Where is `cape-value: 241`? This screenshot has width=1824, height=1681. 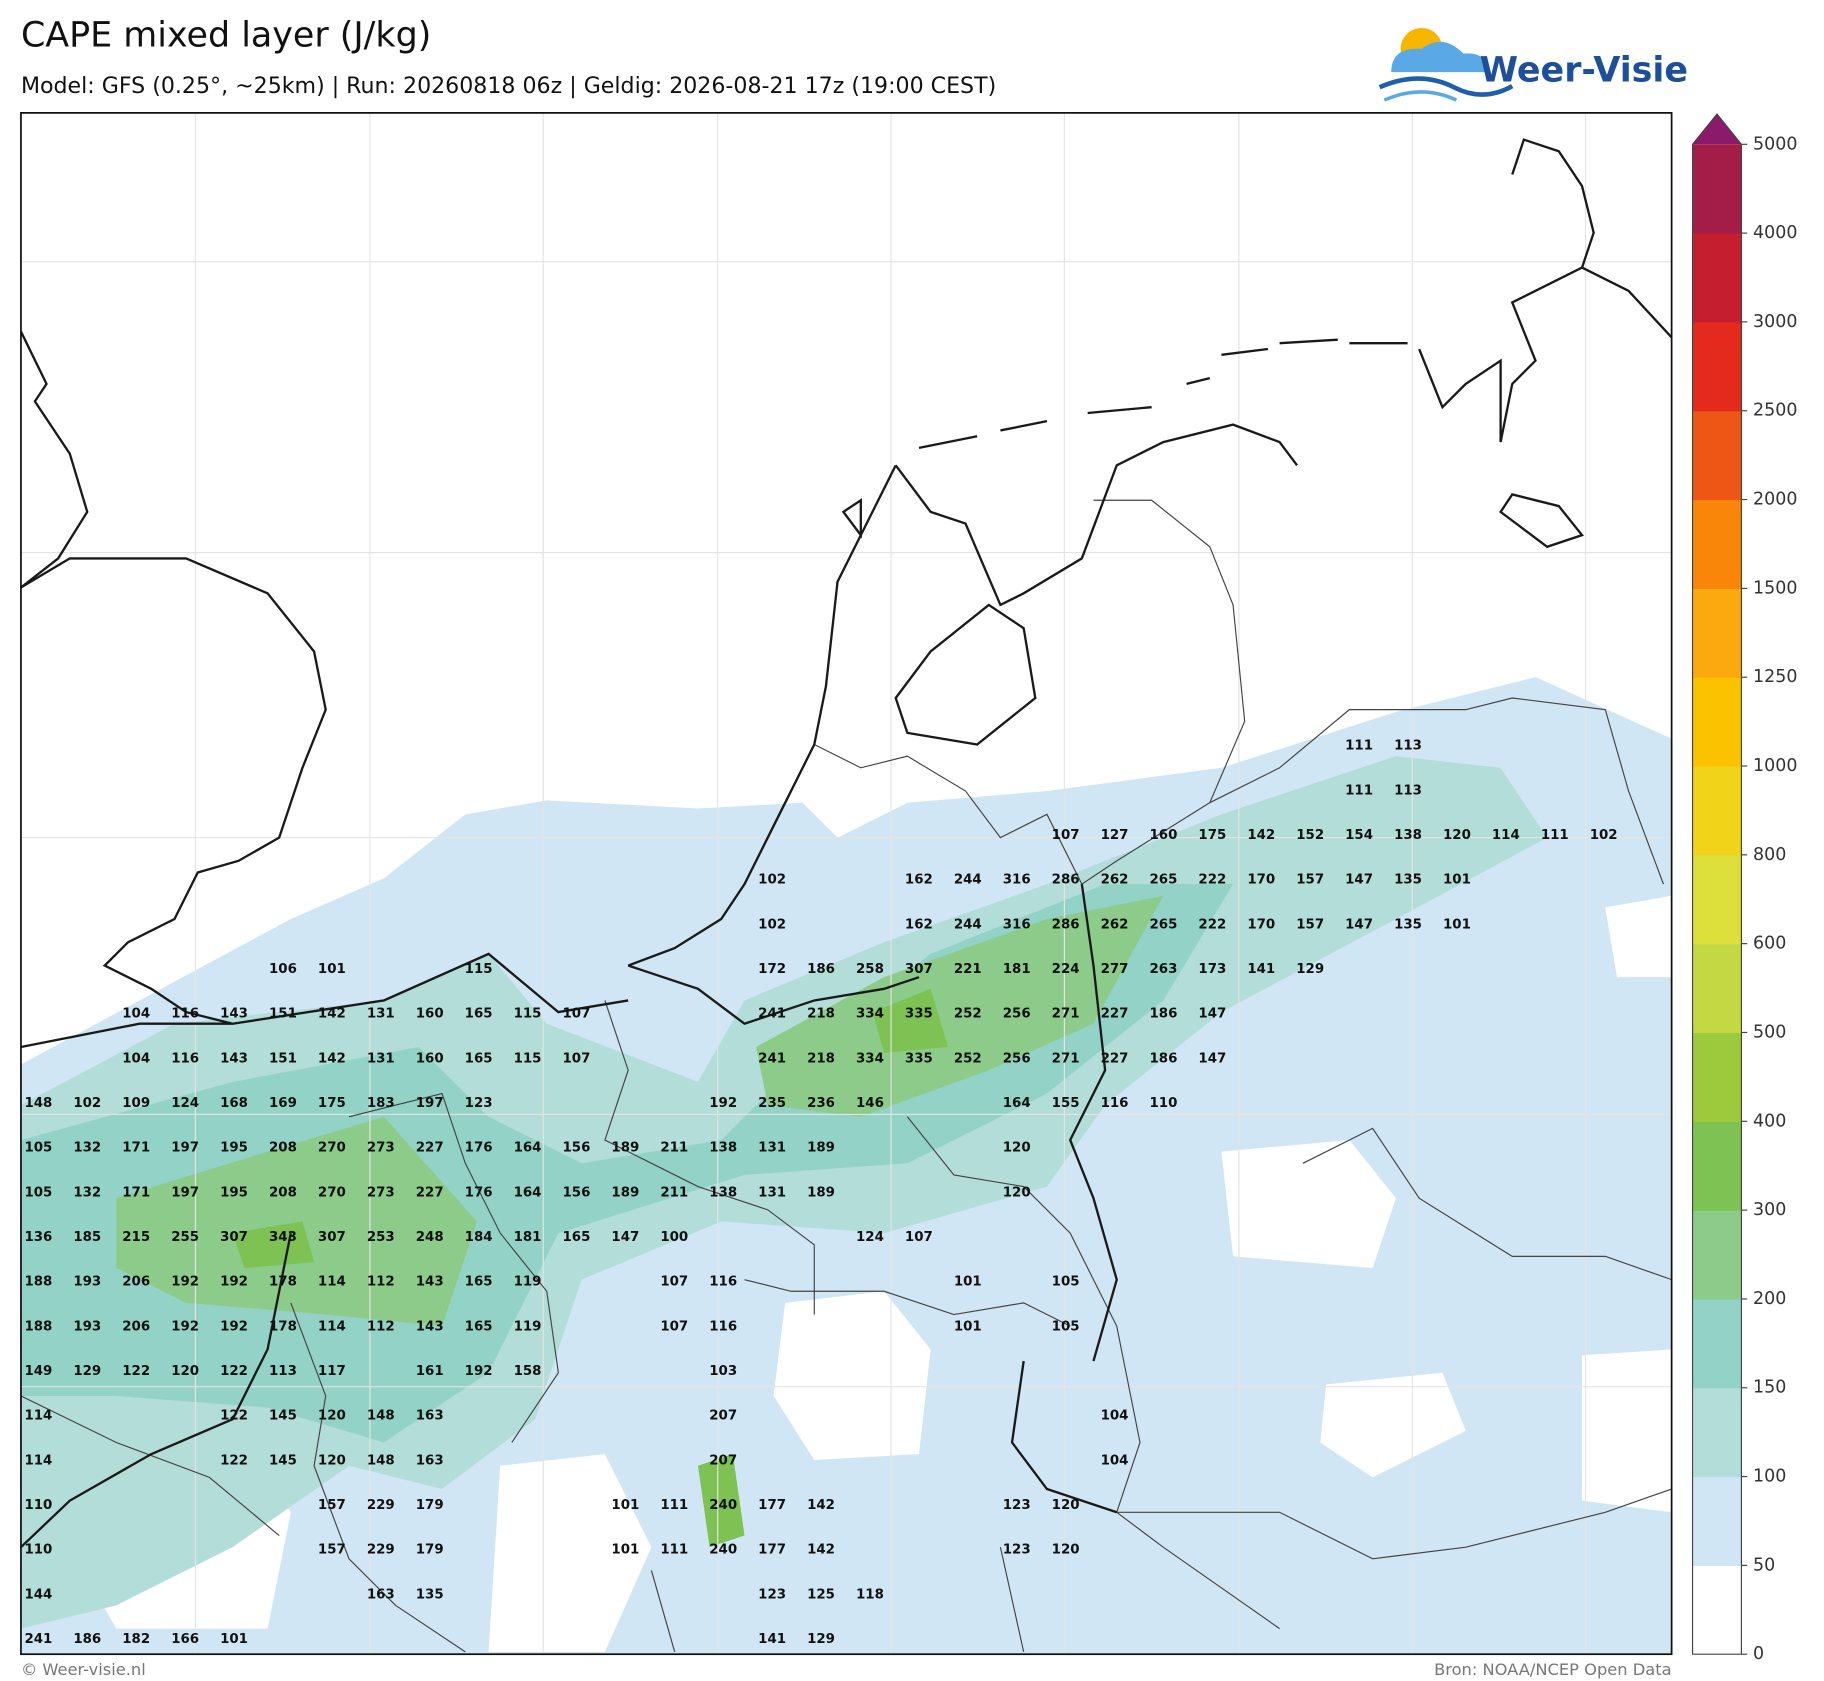 cape-value: 241 is located at coordinates (38, 1639).